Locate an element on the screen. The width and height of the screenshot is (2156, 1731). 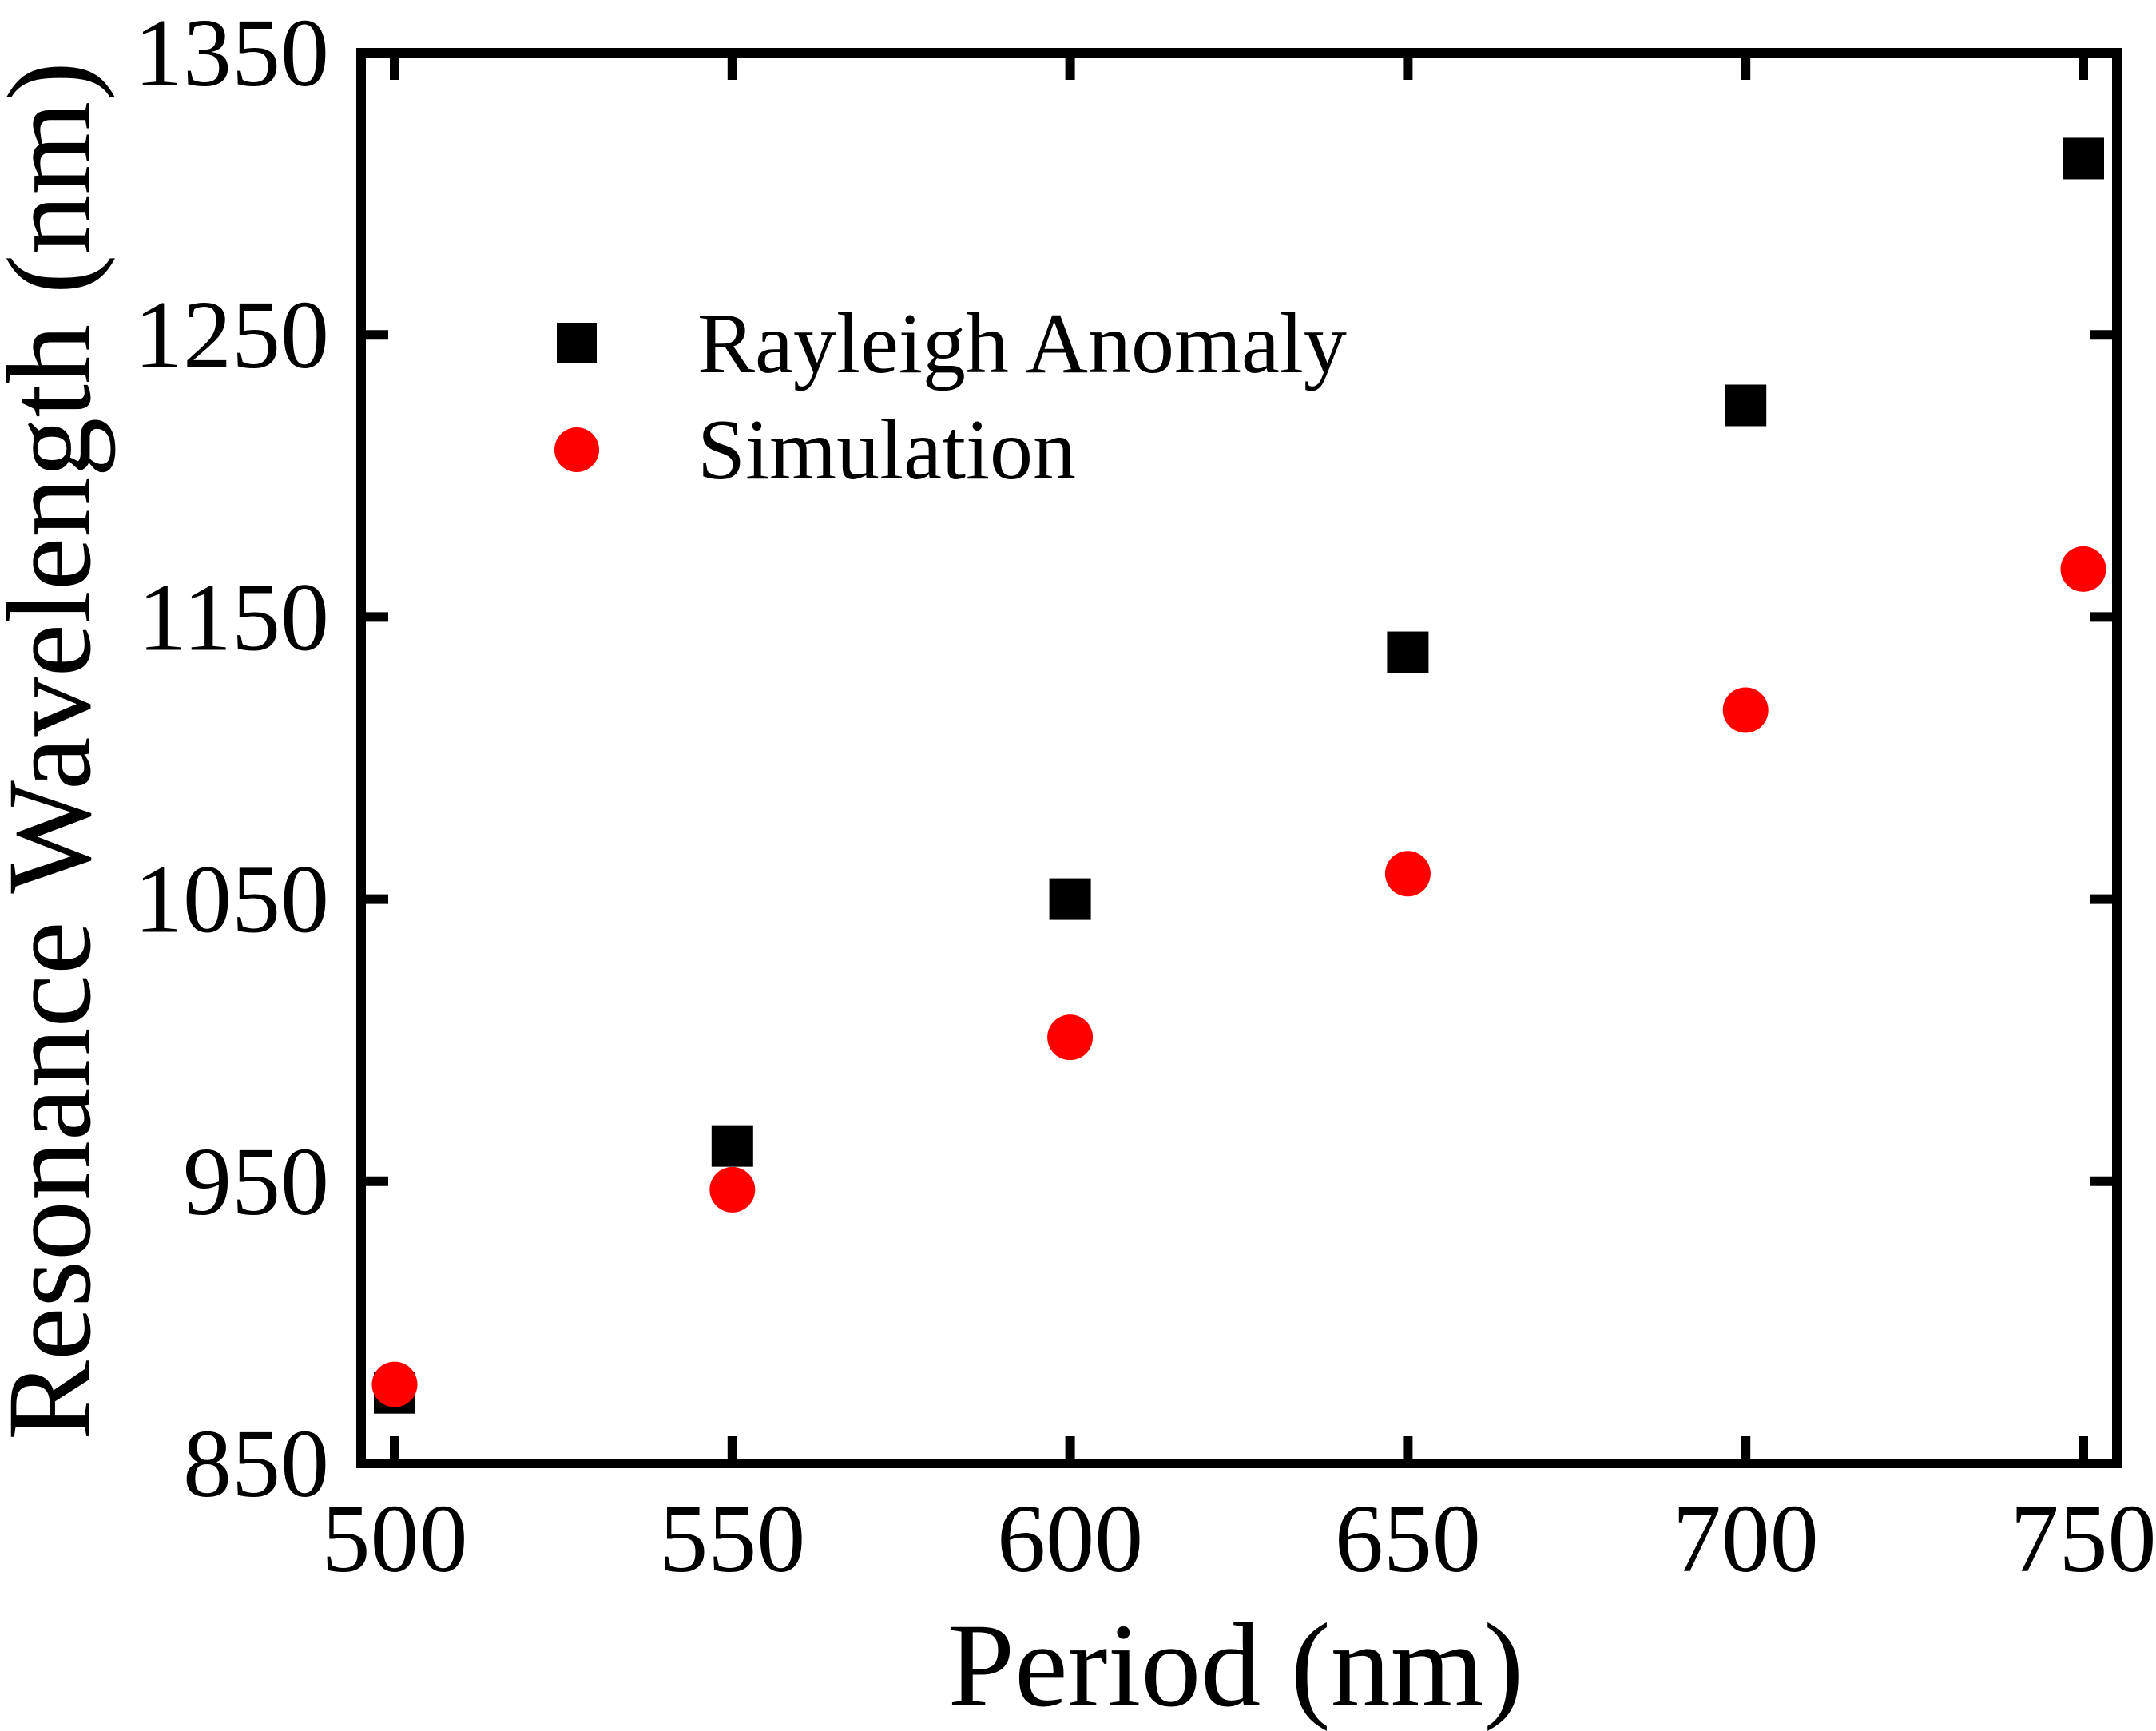
y-tick-label: 1250 is located at coordinates (231, 335).